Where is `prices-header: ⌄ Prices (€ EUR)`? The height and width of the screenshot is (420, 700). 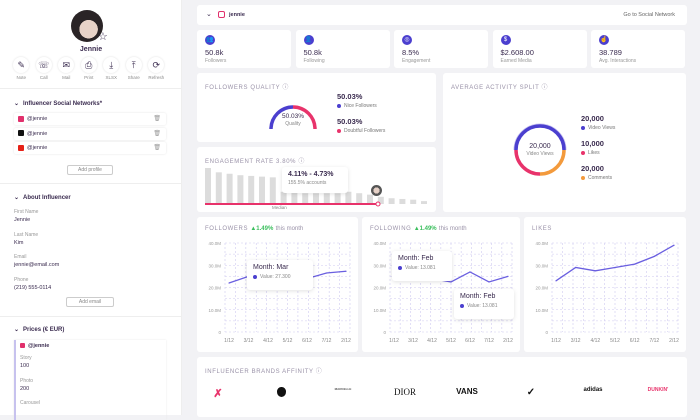 prices-header: ⌄ Prices (€ EUR) is located at coordinates (39, 330).